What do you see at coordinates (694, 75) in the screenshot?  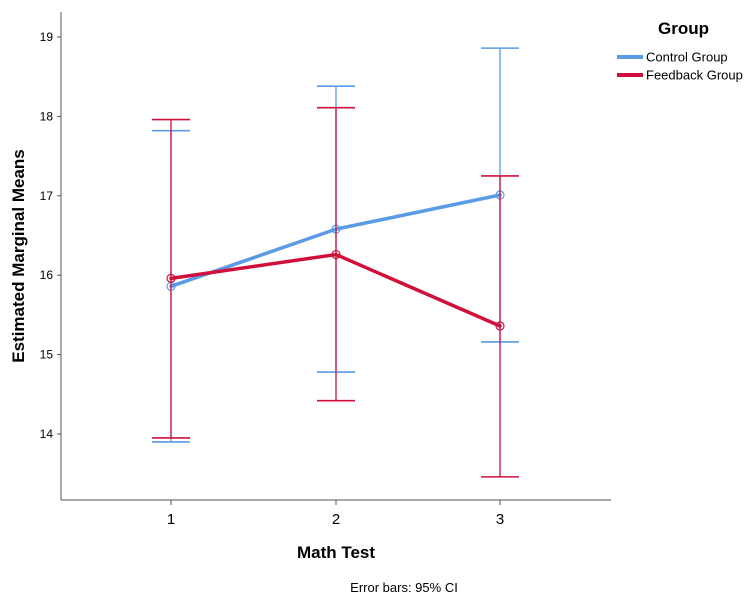 I see `legend-label: Feedback Group` at bounding box center [694, 75].